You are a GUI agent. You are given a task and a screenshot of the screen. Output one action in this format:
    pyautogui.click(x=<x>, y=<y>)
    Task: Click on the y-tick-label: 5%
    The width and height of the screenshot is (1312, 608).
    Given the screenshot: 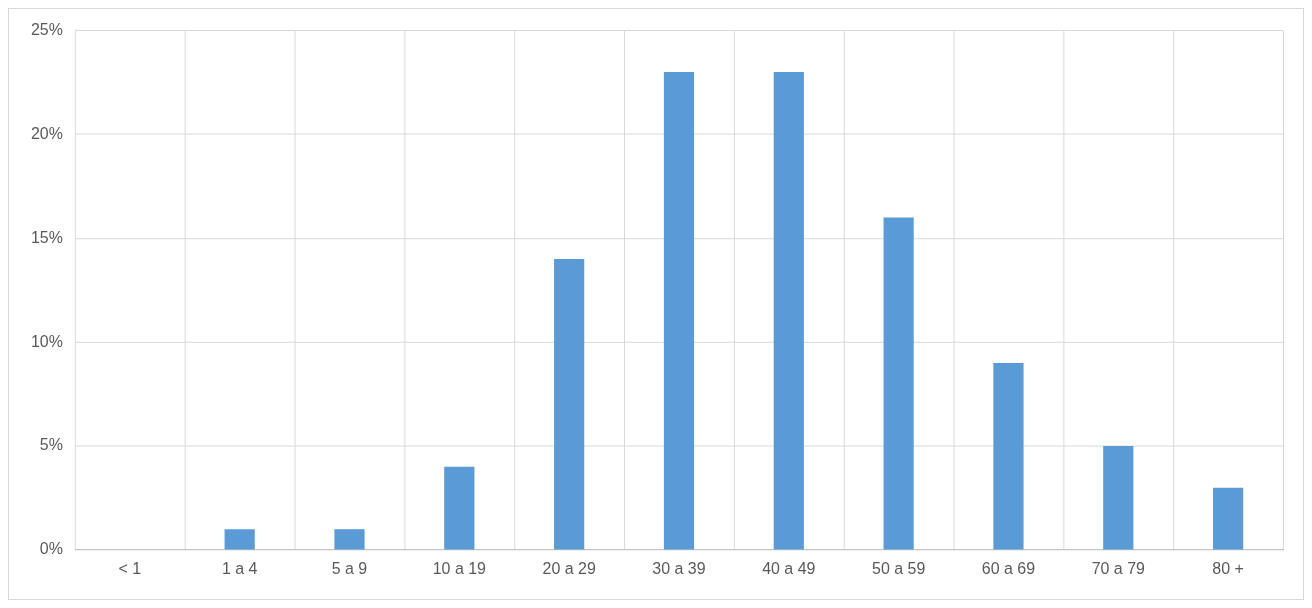 What is the action you would take?
    pyautogui.click(x=51, y=445)
    